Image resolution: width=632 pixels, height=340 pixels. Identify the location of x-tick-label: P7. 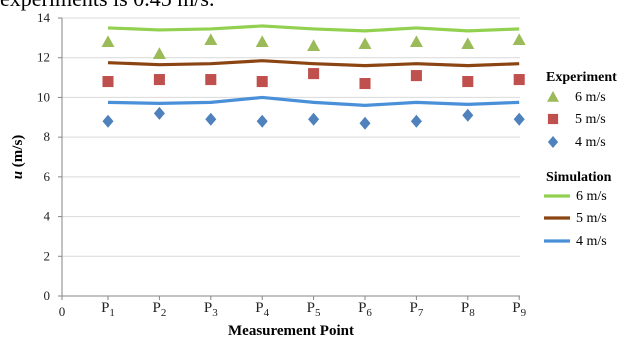
(416, 309).